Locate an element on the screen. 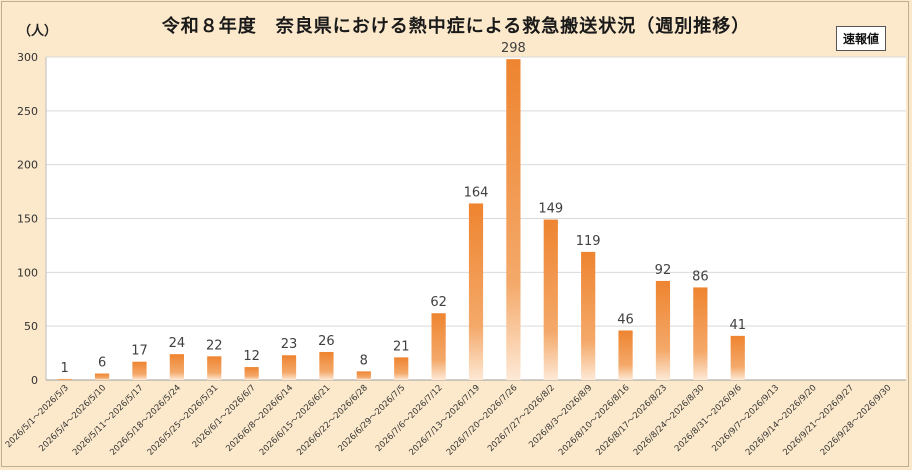 The width and height of the screenshot is (912, 470). x-tick-label: 2026/7/6～2026/7/12 is located at coordinates (409, 418).